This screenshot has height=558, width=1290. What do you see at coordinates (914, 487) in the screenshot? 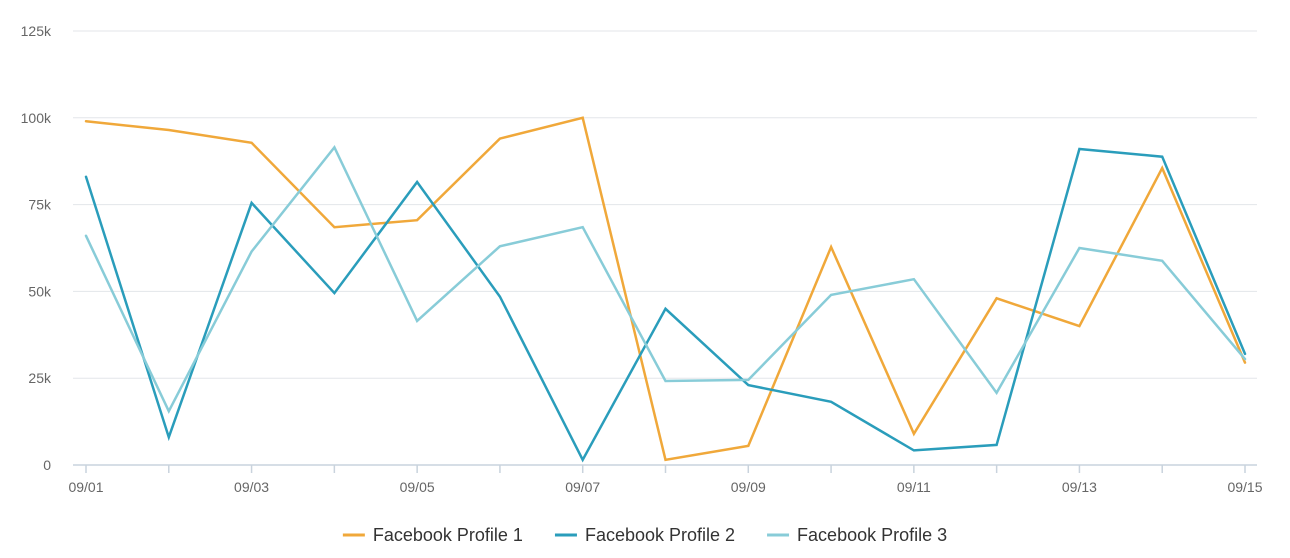
I see `x-tick-label: 09/11` at bounding box center [914, 487].